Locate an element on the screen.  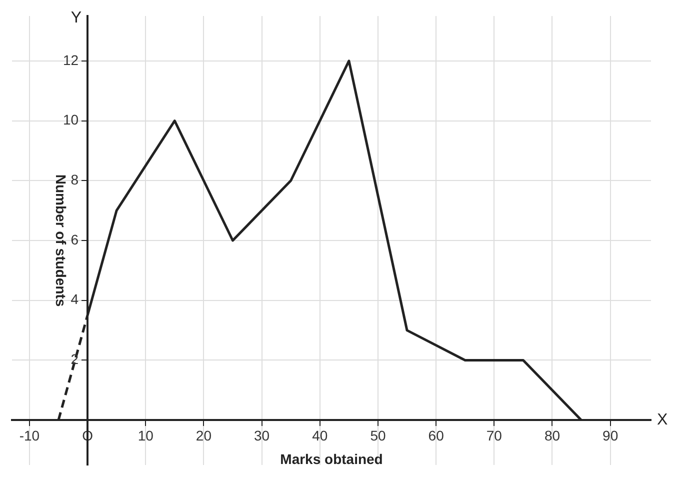
x-tick-label: 20 is located at coordinates (204, 435).